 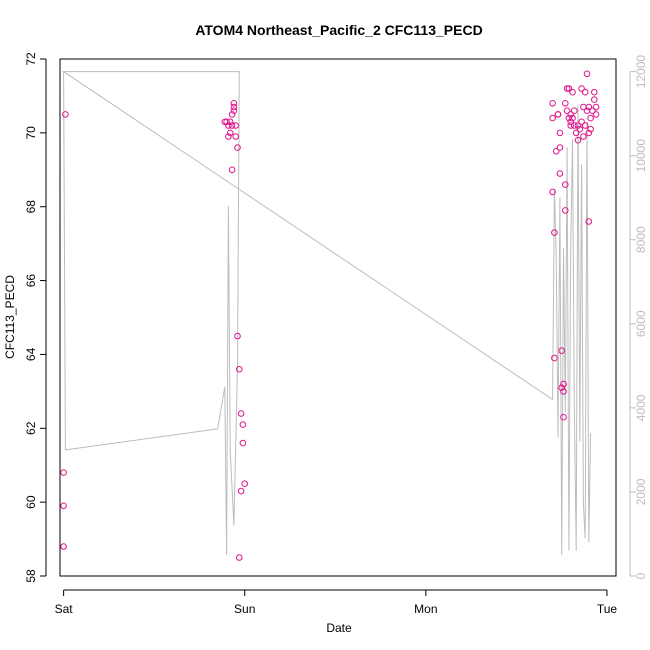 What do you see at coordinates (641, 323) in the screenshot?
I see `y2-tick-label: 6000` at bounding box center [641, 323].